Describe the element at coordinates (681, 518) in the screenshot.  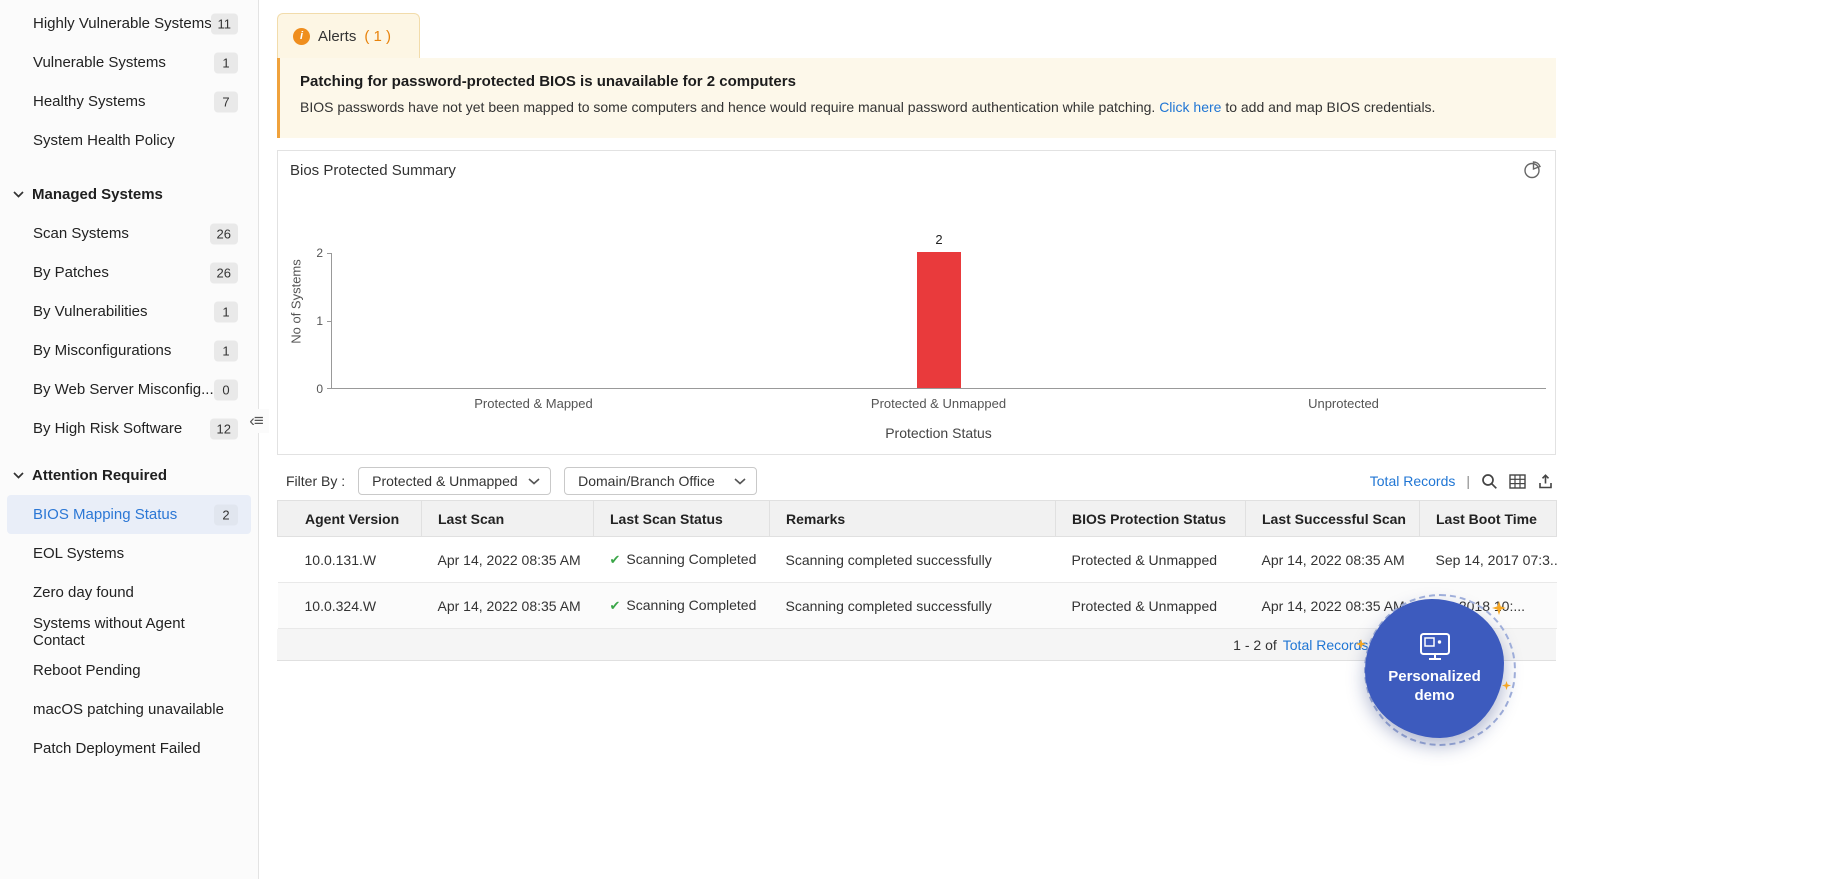
I see `column-header-last-scan-status: Last Scan Status` at that location.